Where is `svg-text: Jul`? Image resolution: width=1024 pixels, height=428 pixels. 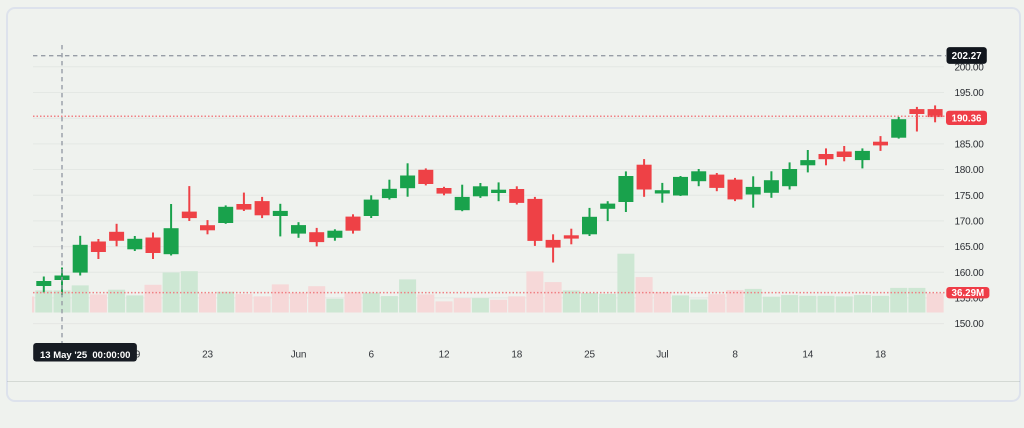 svg-text: Jul is located at coordinates (662, 355).